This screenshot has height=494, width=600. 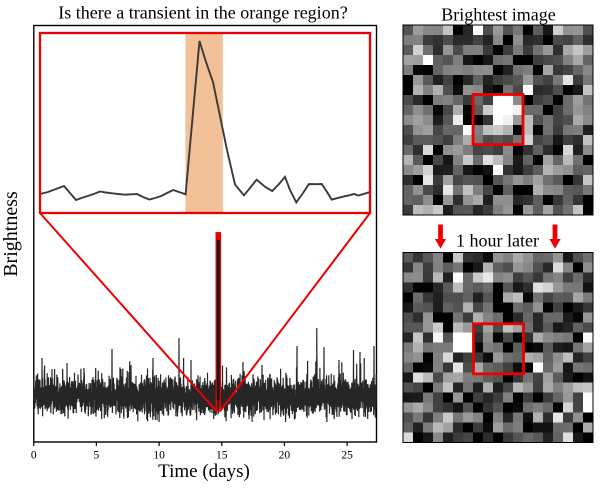 What do you see at coordinates (285, 456) in the screenshot?
I see `svg-text: 20` at bounding box center [285, 456].